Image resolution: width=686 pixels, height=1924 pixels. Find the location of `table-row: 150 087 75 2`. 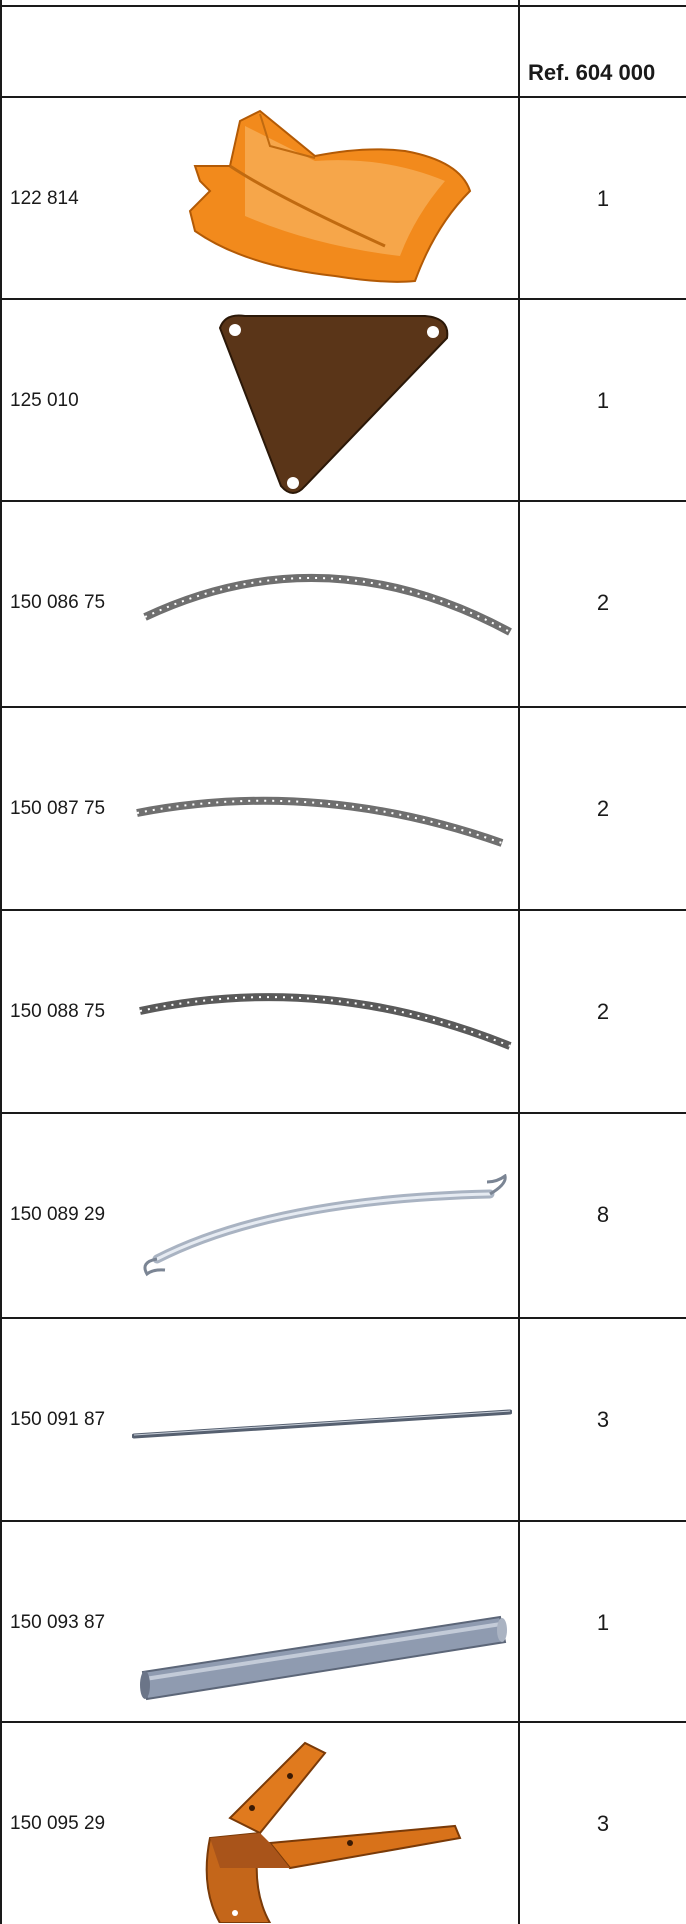

table-row: 150 087 75 2 is located at coordinates (343, 808).